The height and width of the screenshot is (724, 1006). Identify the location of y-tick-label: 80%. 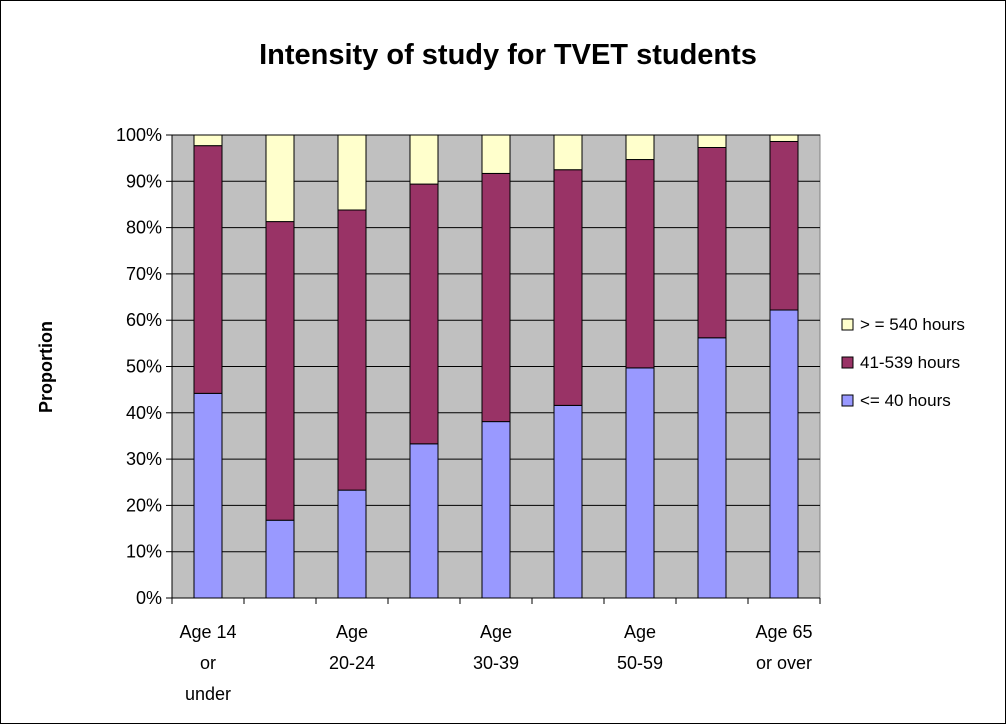
(144, 228).